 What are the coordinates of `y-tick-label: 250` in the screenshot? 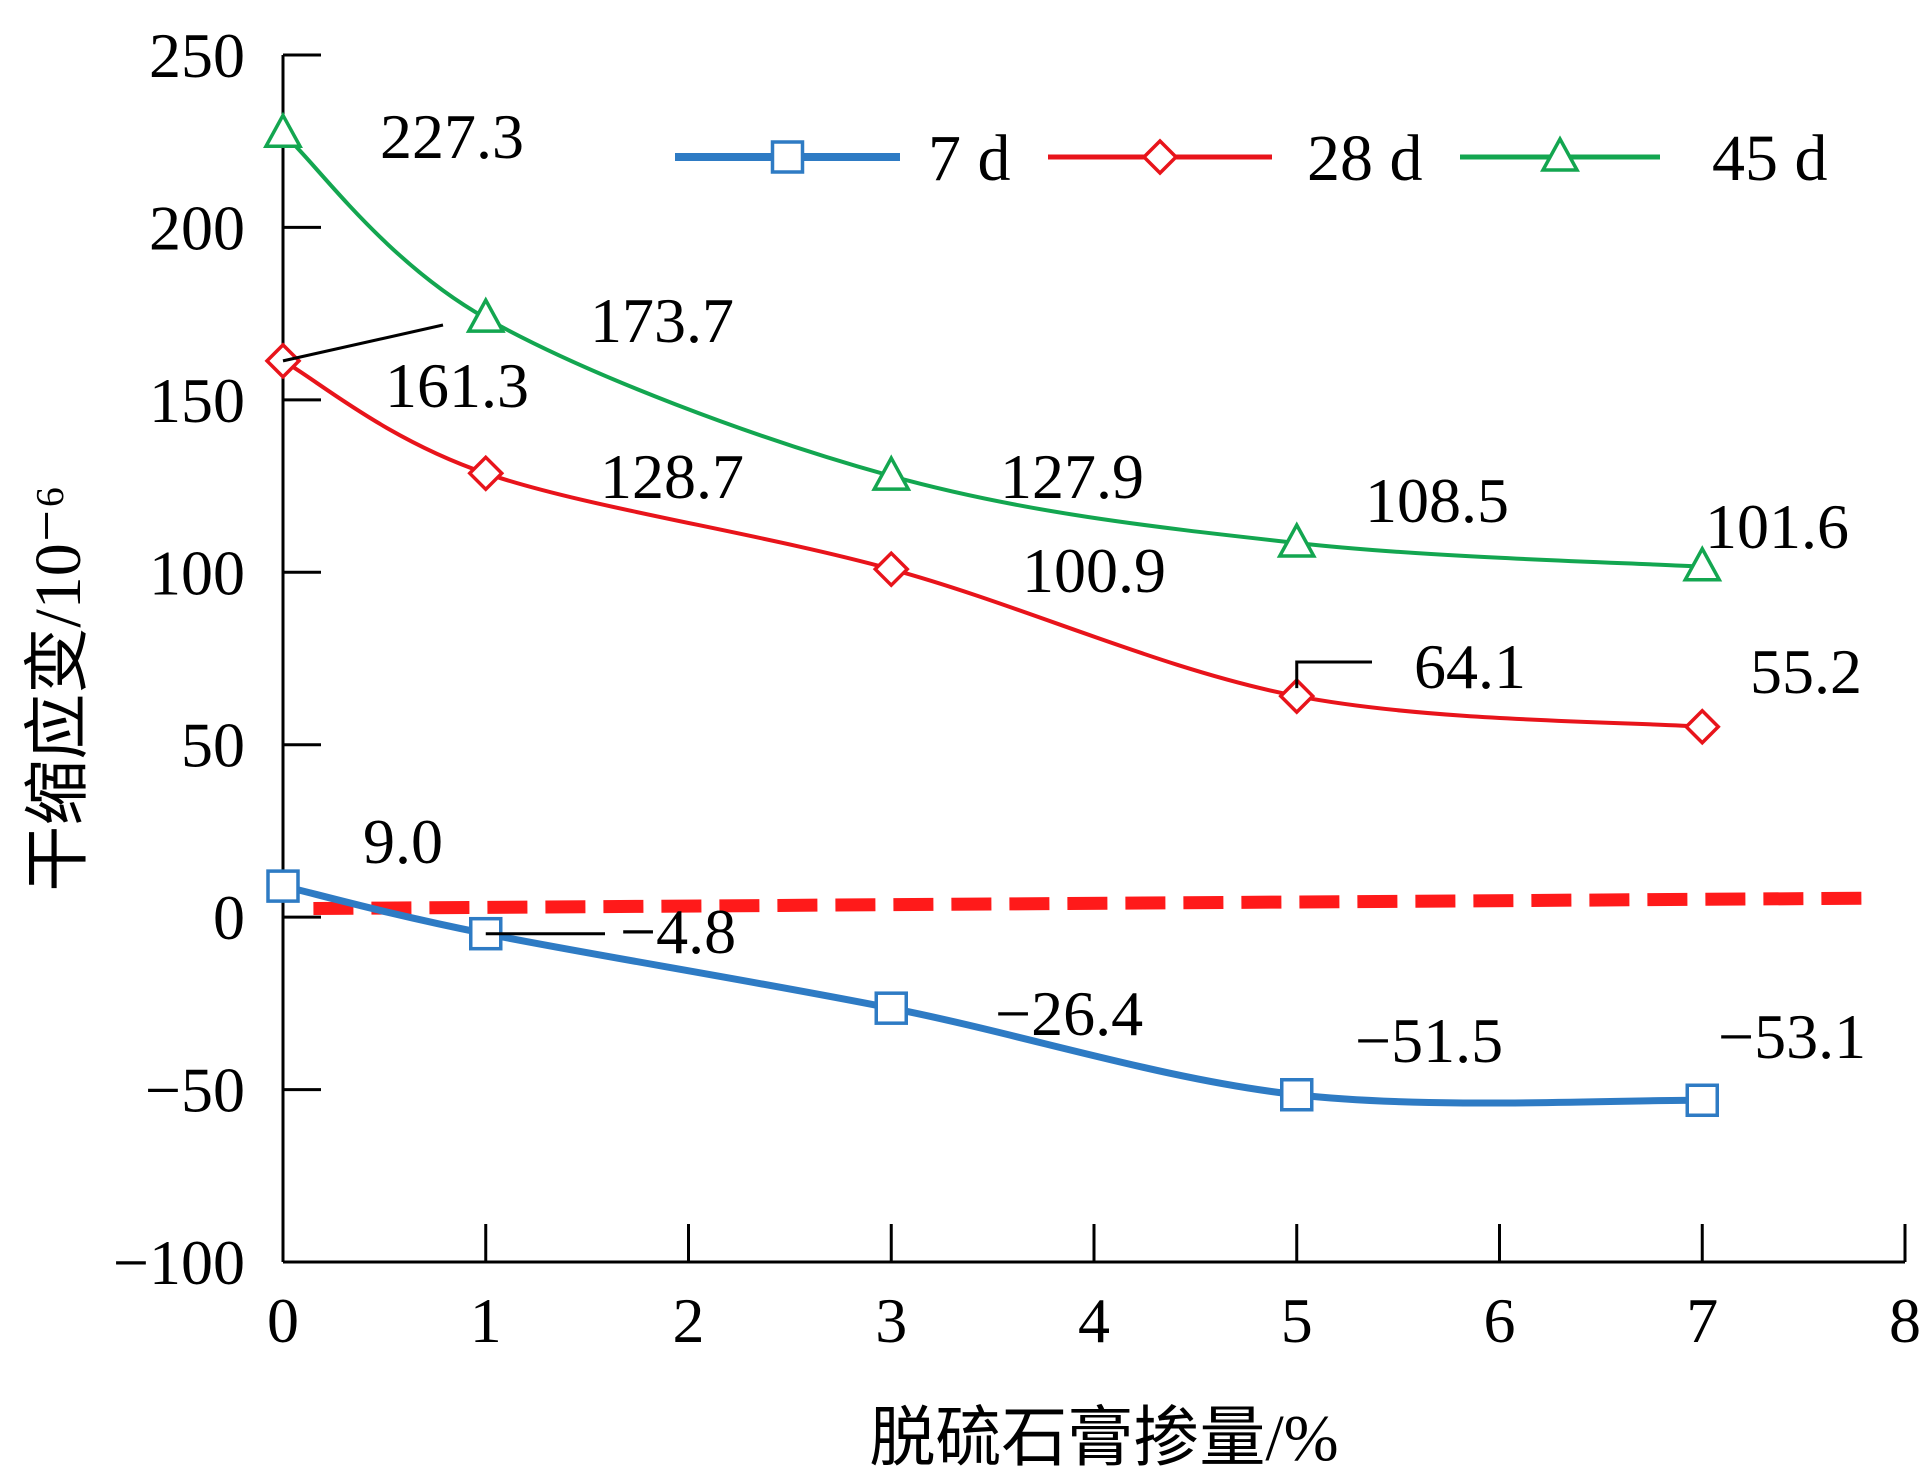 It's located at (197, 55).